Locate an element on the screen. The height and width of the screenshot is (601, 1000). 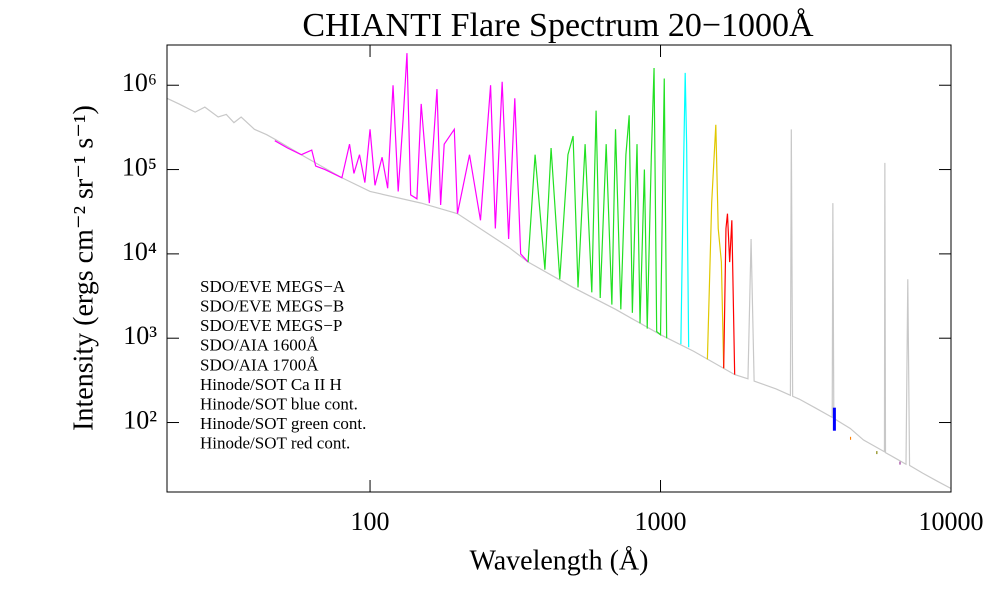
legend-entry: Hinode/SOT green cont. is located at coordinates (283, 423).